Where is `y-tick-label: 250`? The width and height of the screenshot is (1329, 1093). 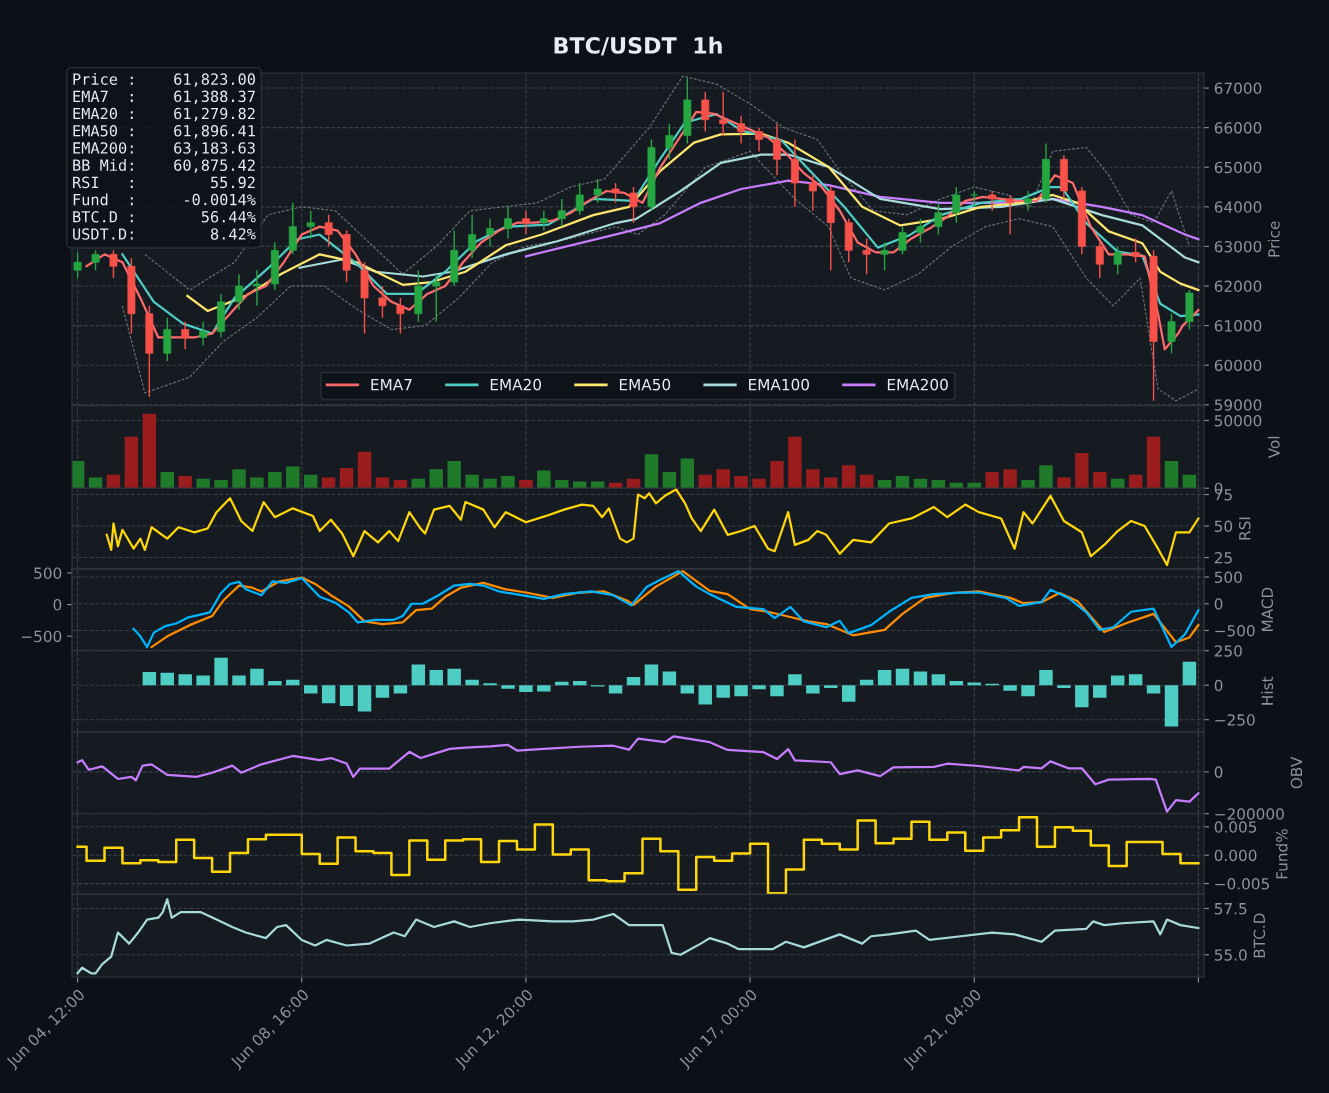
y-tick-label: 250 is located at coordinates (1228, 651).